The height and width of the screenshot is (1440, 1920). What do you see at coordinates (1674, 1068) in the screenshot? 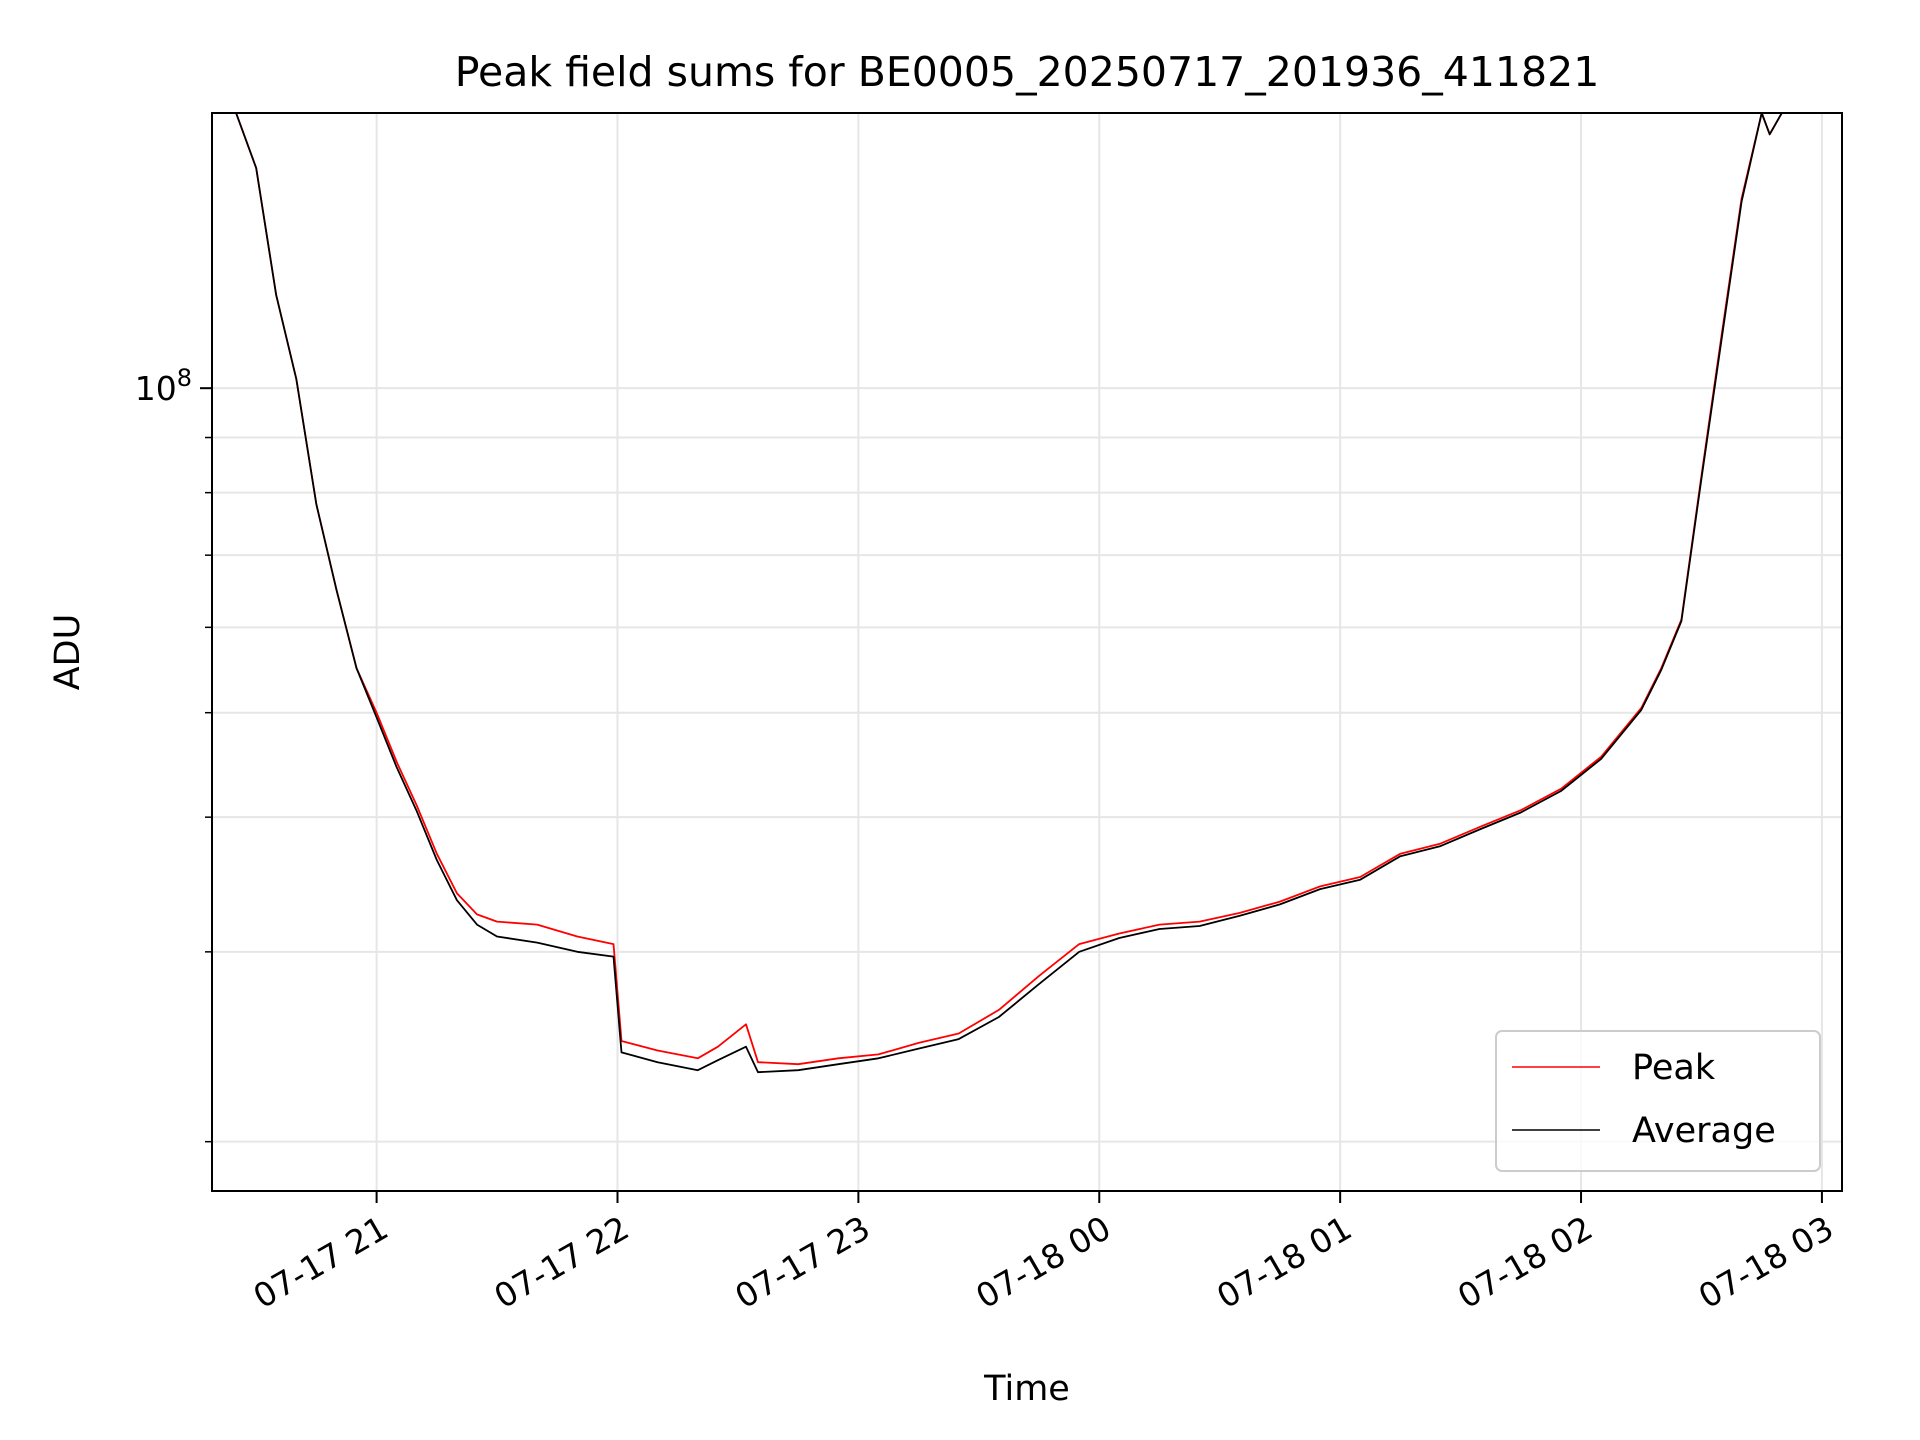
I see `legend-label-peak: Peak` at bounding box center [1674, 1068].